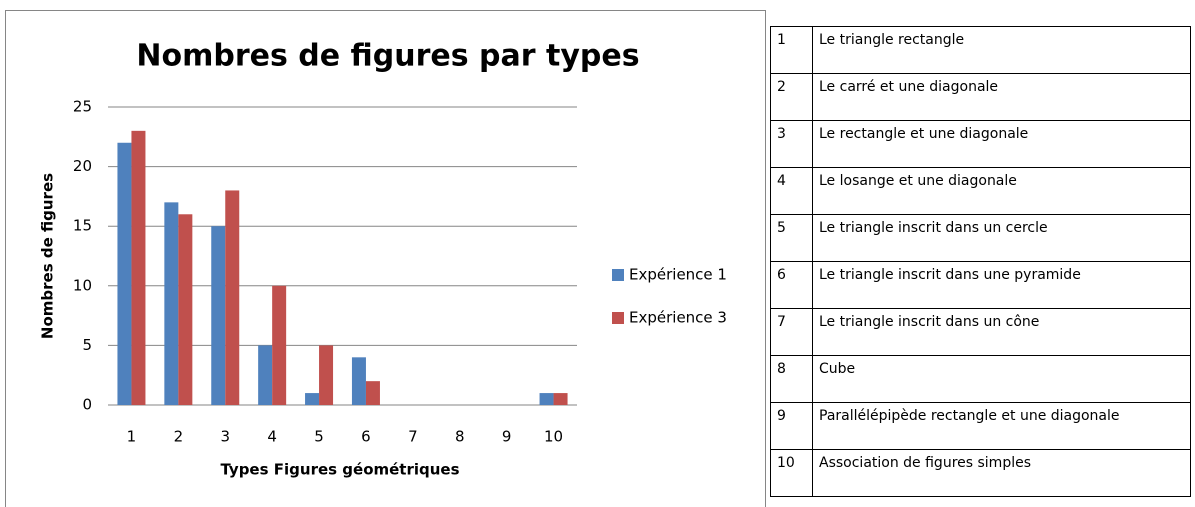  I want to click on x-tick-label: 8, so click(460, 437).